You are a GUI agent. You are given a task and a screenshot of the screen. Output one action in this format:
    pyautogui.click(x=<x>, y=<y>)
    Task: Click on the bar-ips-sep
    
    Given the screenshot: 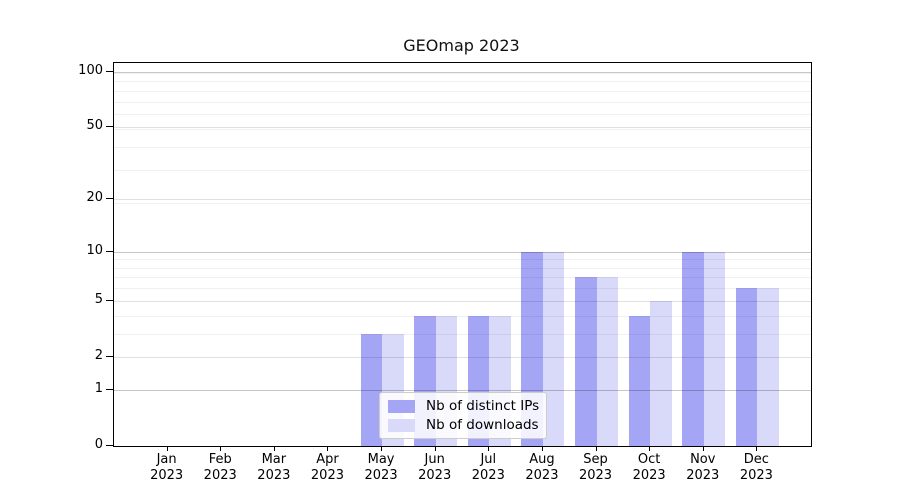 What is the action you would take?
    pyautogui.click(x=586, y=361)
    